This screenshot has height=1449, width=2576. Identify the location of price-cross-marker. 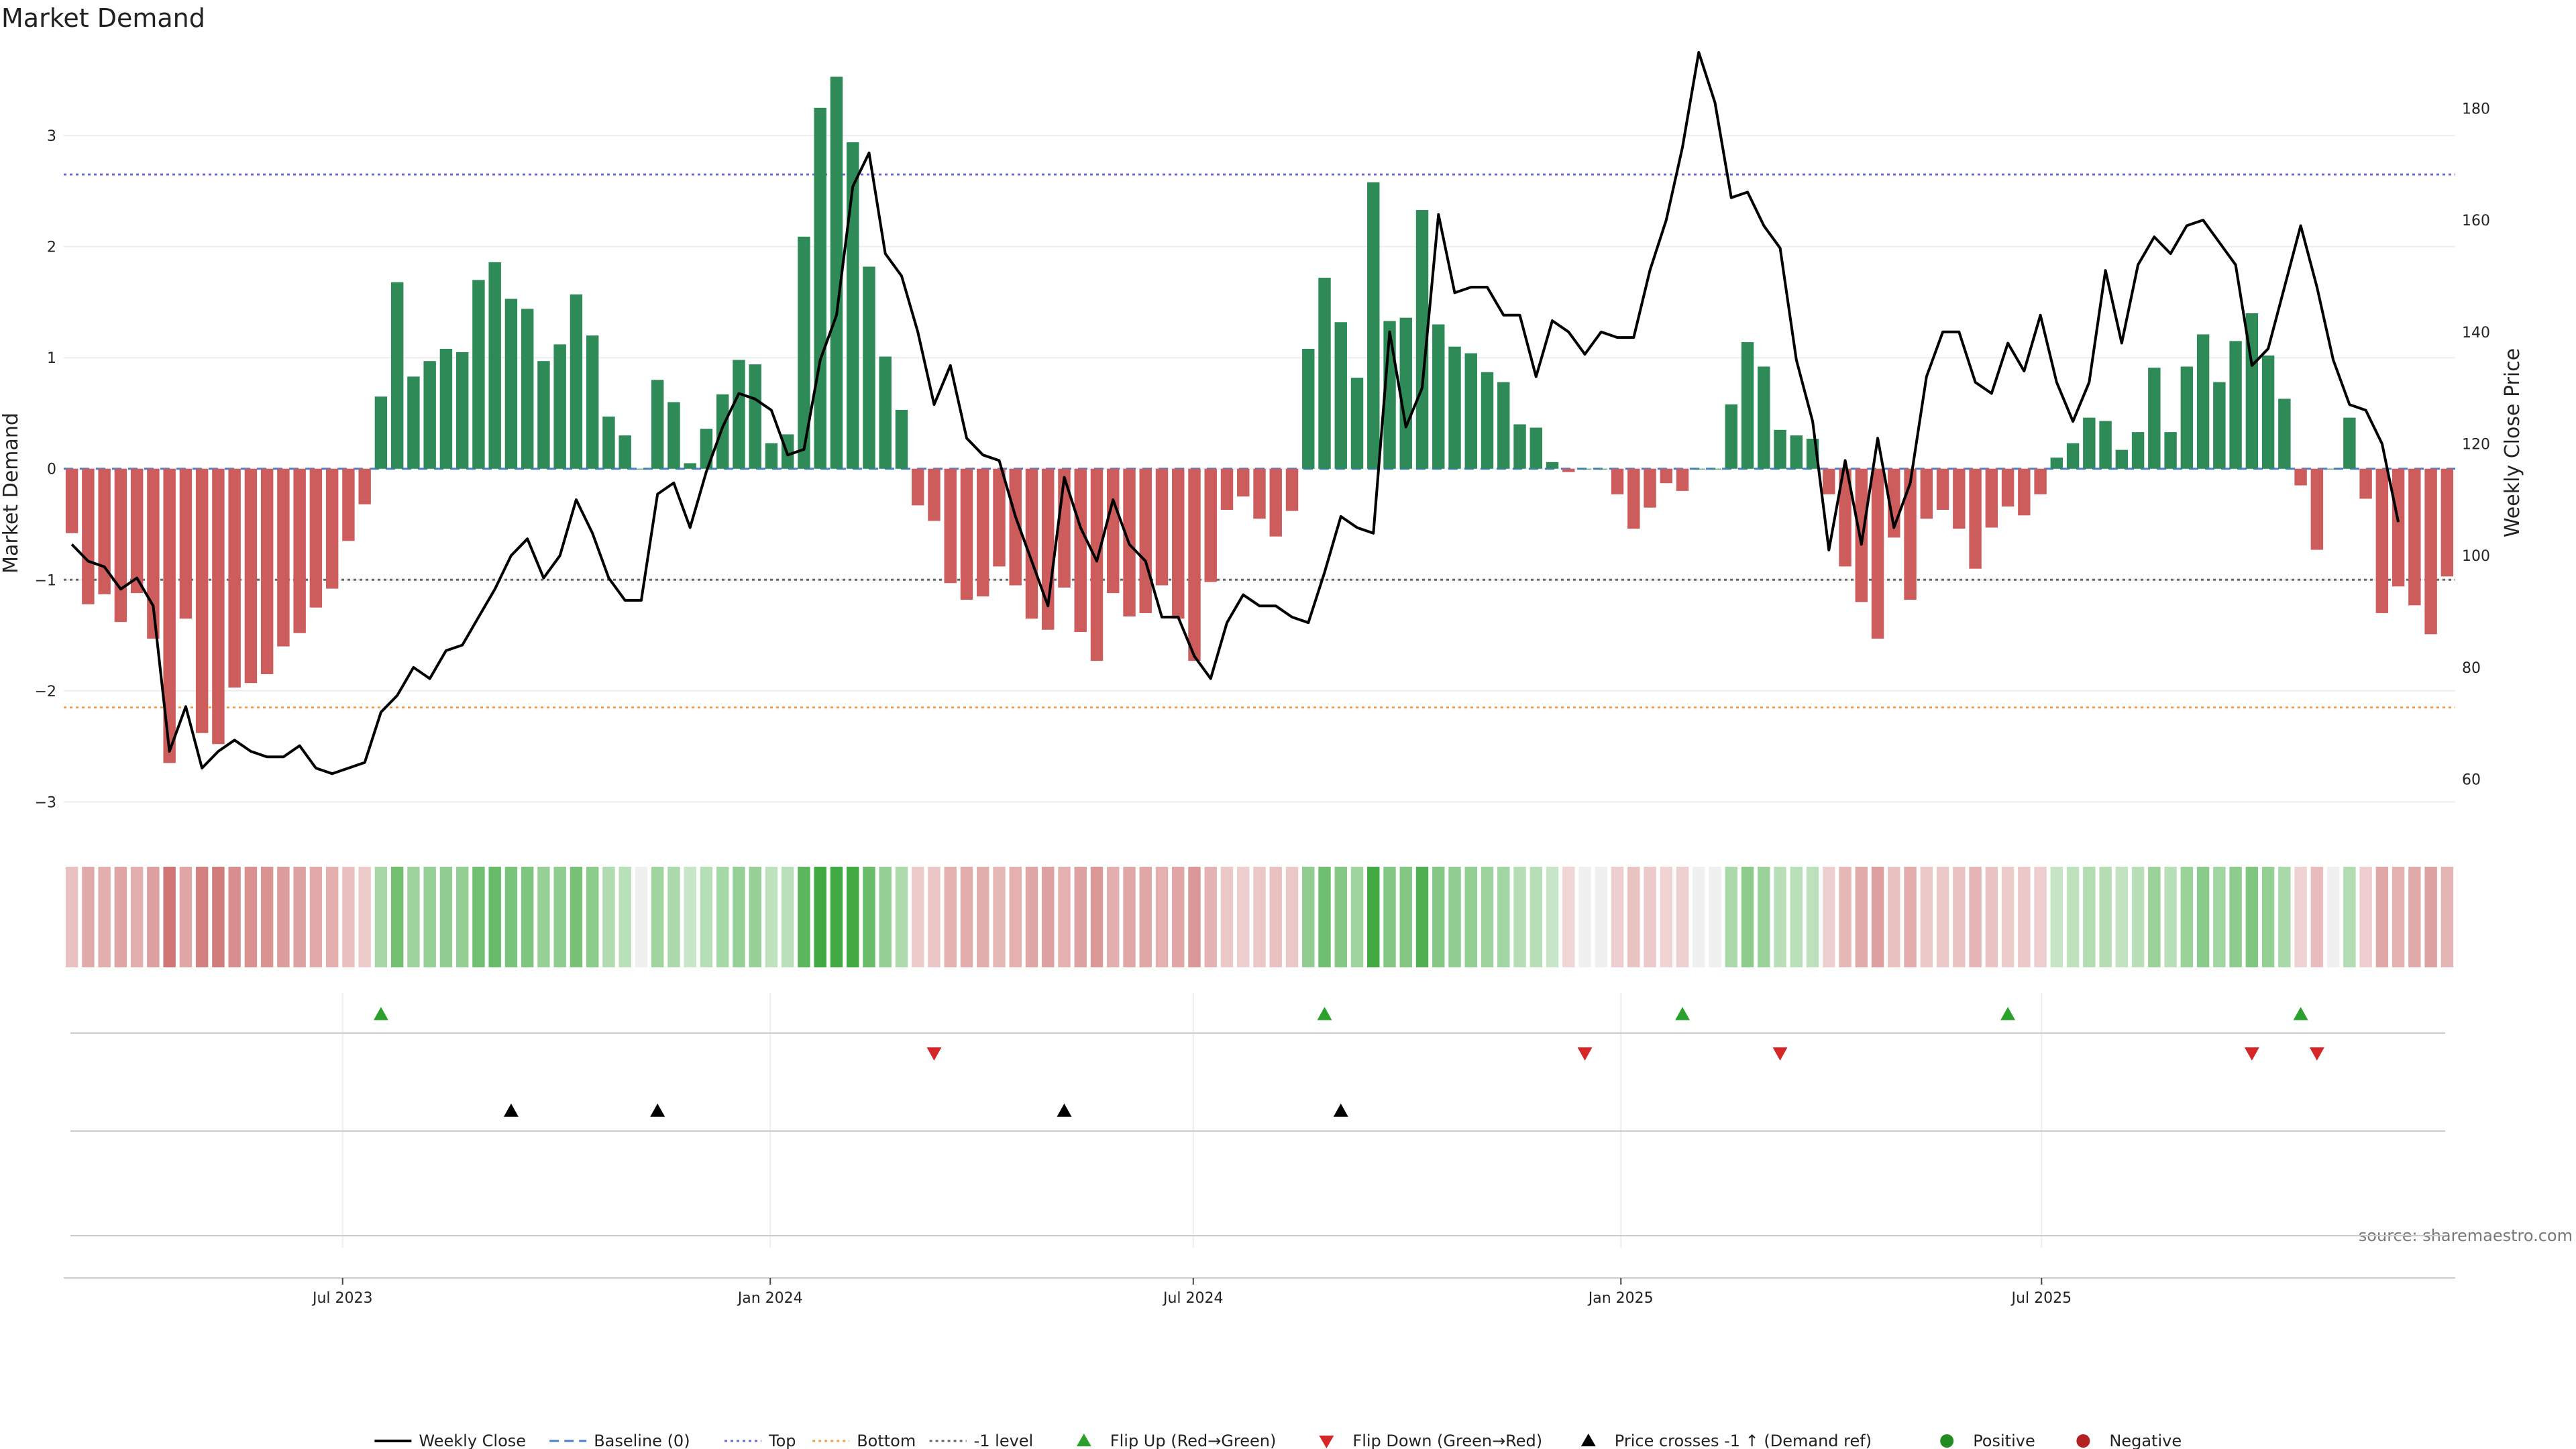
(1064, 1110).